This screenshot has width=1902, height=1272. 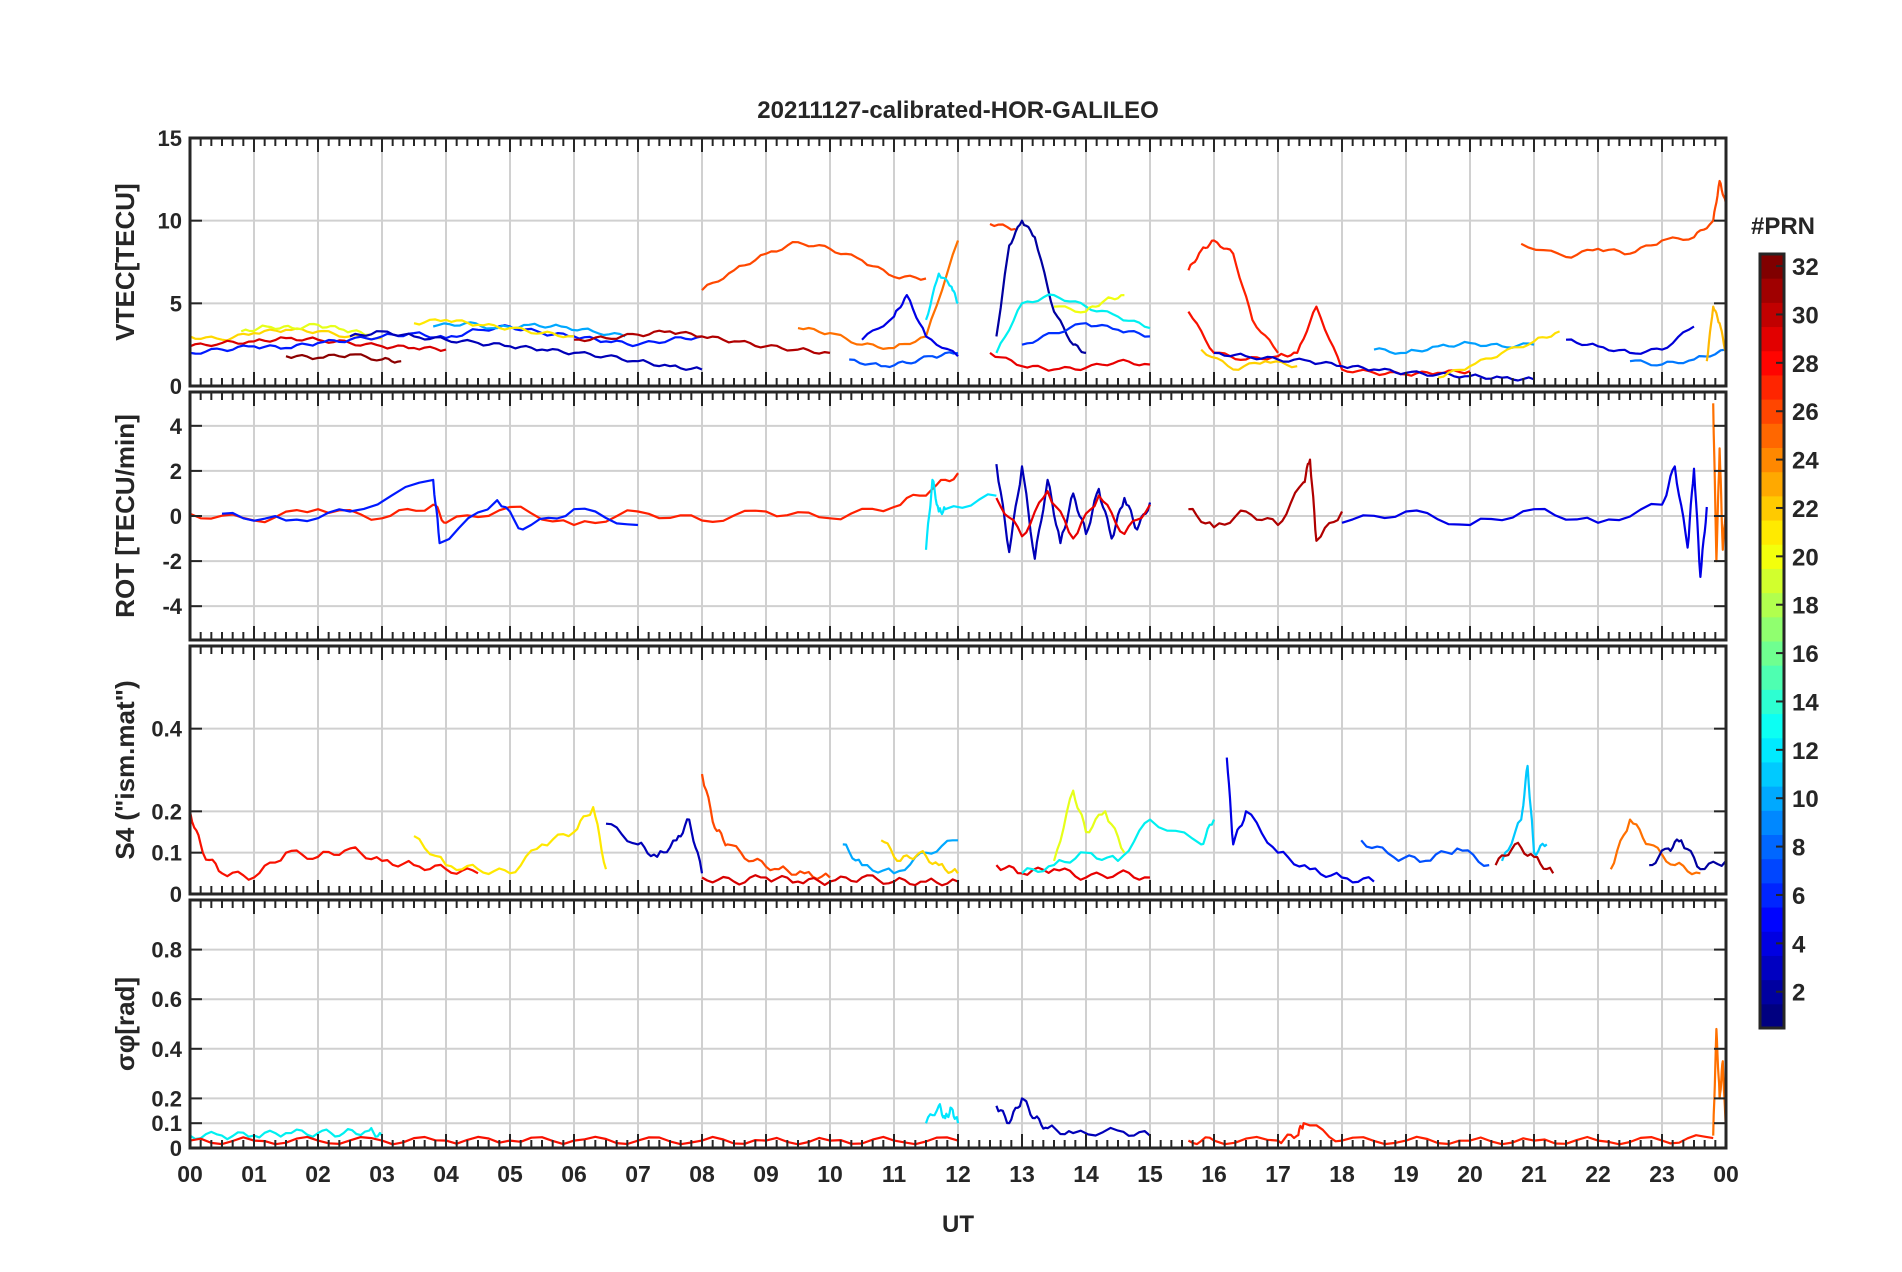 I want to click on colorbar-tick-label: 14, so click(x=1805, y=702).